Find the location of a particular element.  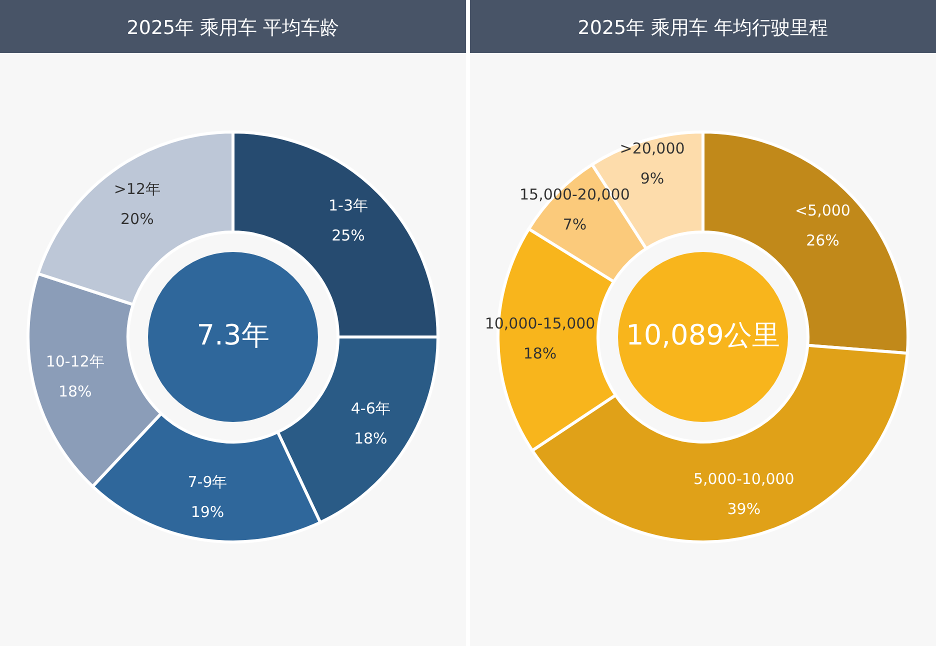

slice-label: 5,000-10,000 is located at coordinates (744, 479).